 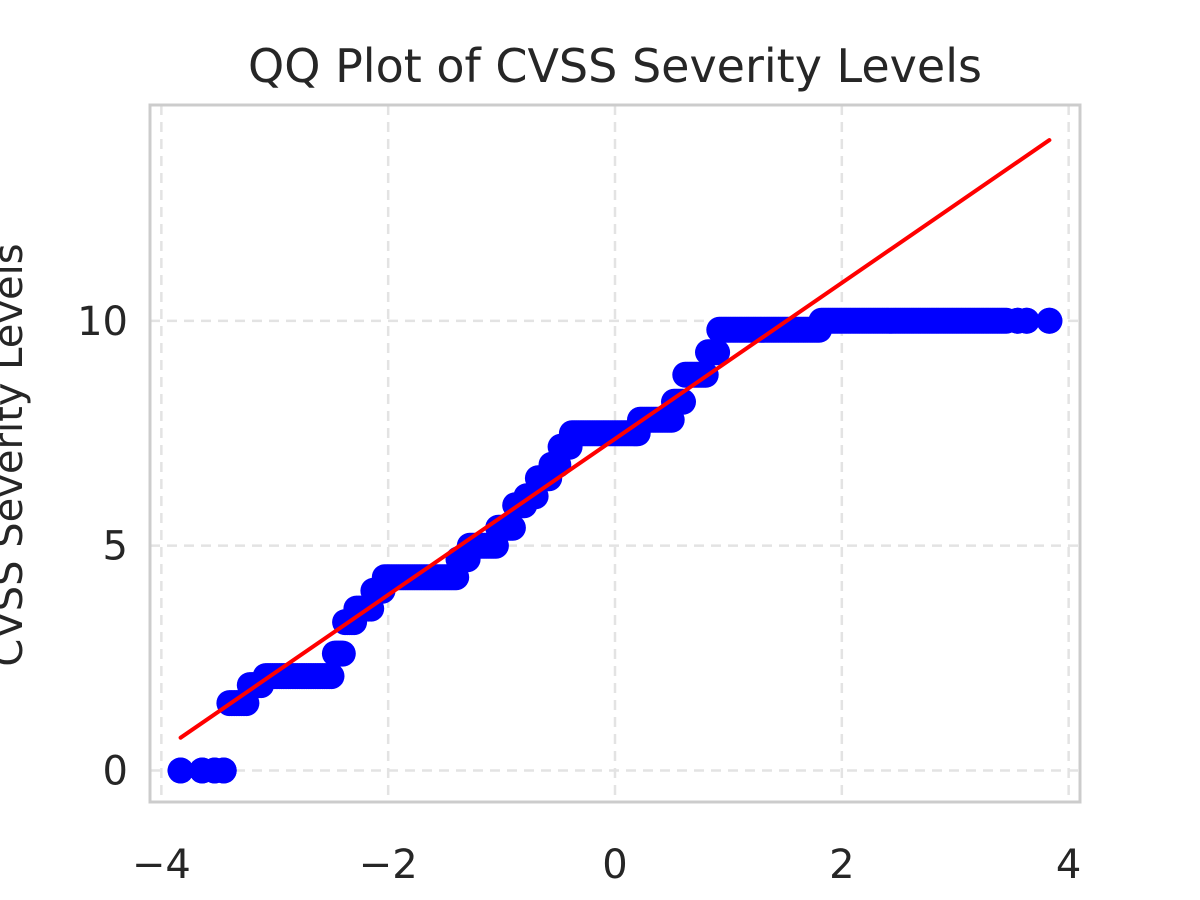 What do you see at coordinates (102, 547) in the screenshot?
I see `y-axis-ticks: 0 5 10` at bounding box center [102, 547].